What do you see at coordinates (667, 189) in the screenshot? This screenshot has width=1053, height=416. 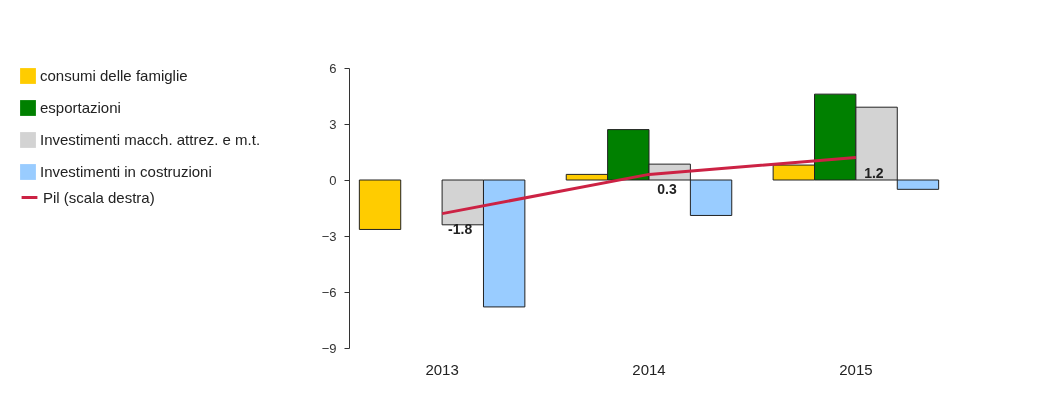 I see `data-label: 0.3` at bounding box center [667, 189].